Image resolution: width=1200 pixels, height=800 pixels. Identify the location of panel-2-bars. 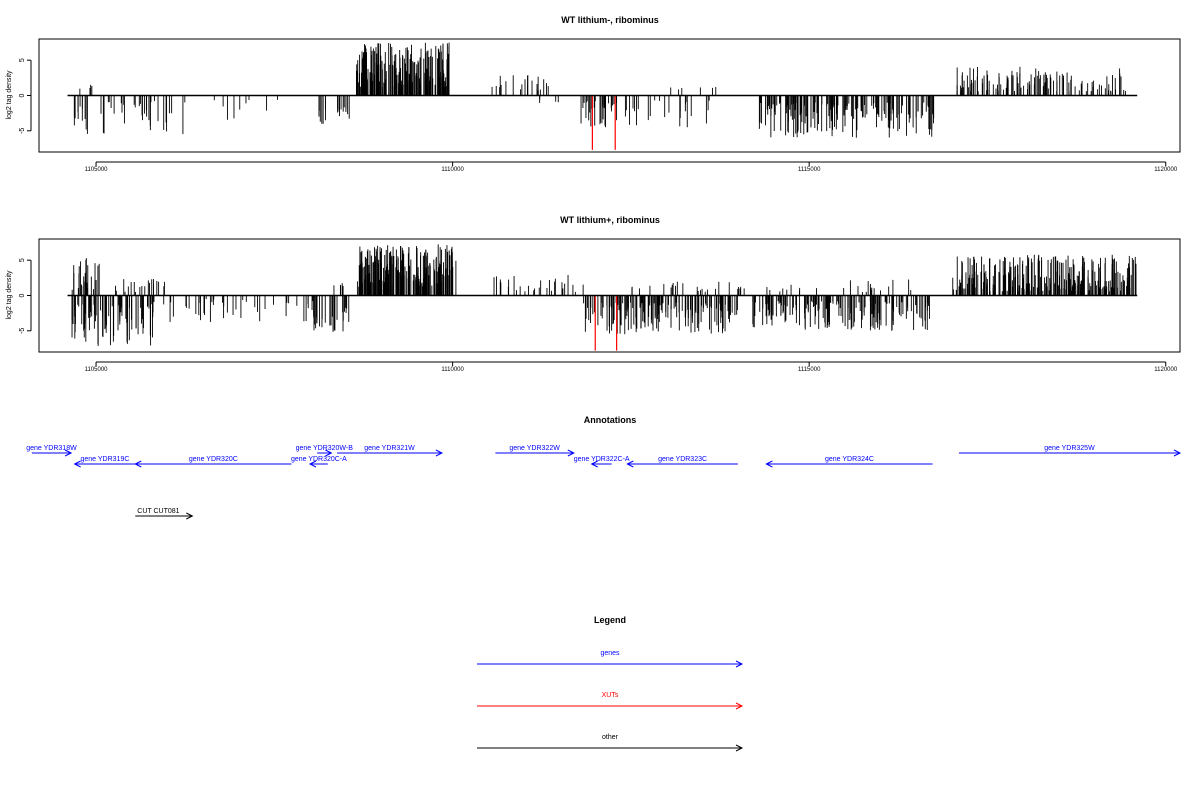
(604, 295).